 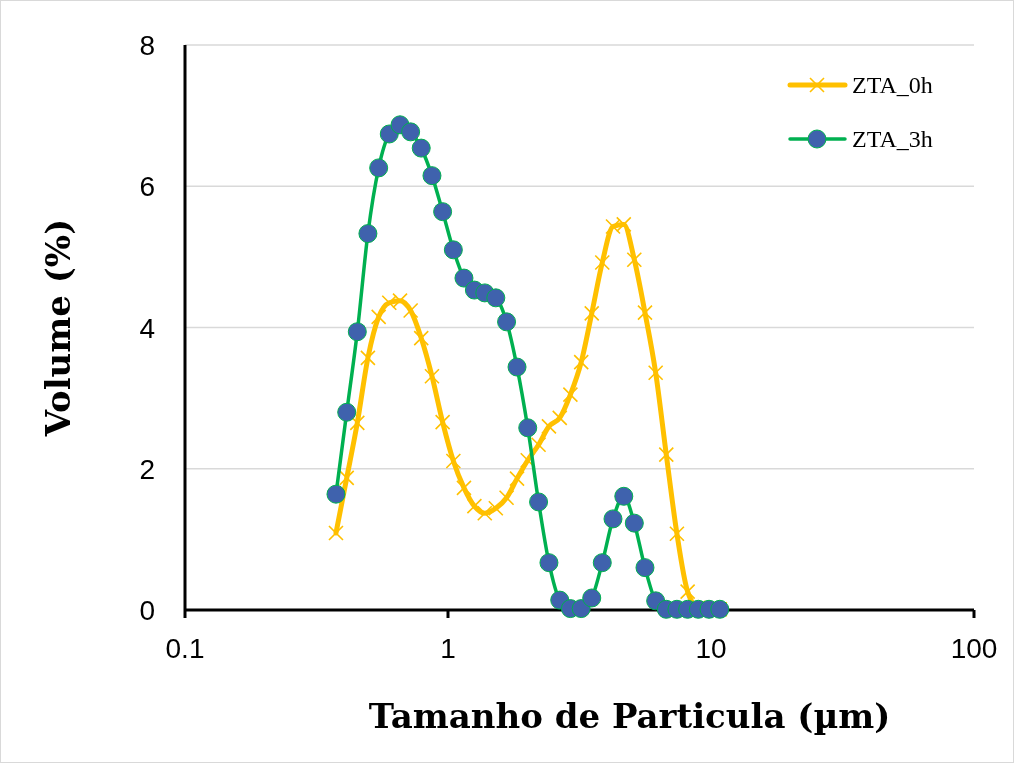 What do you see at coordinates (629, 716) in the screenshot?
I see `x-axis-title: Tamanho de Particula (µm)` at bounding box center [629, 716].